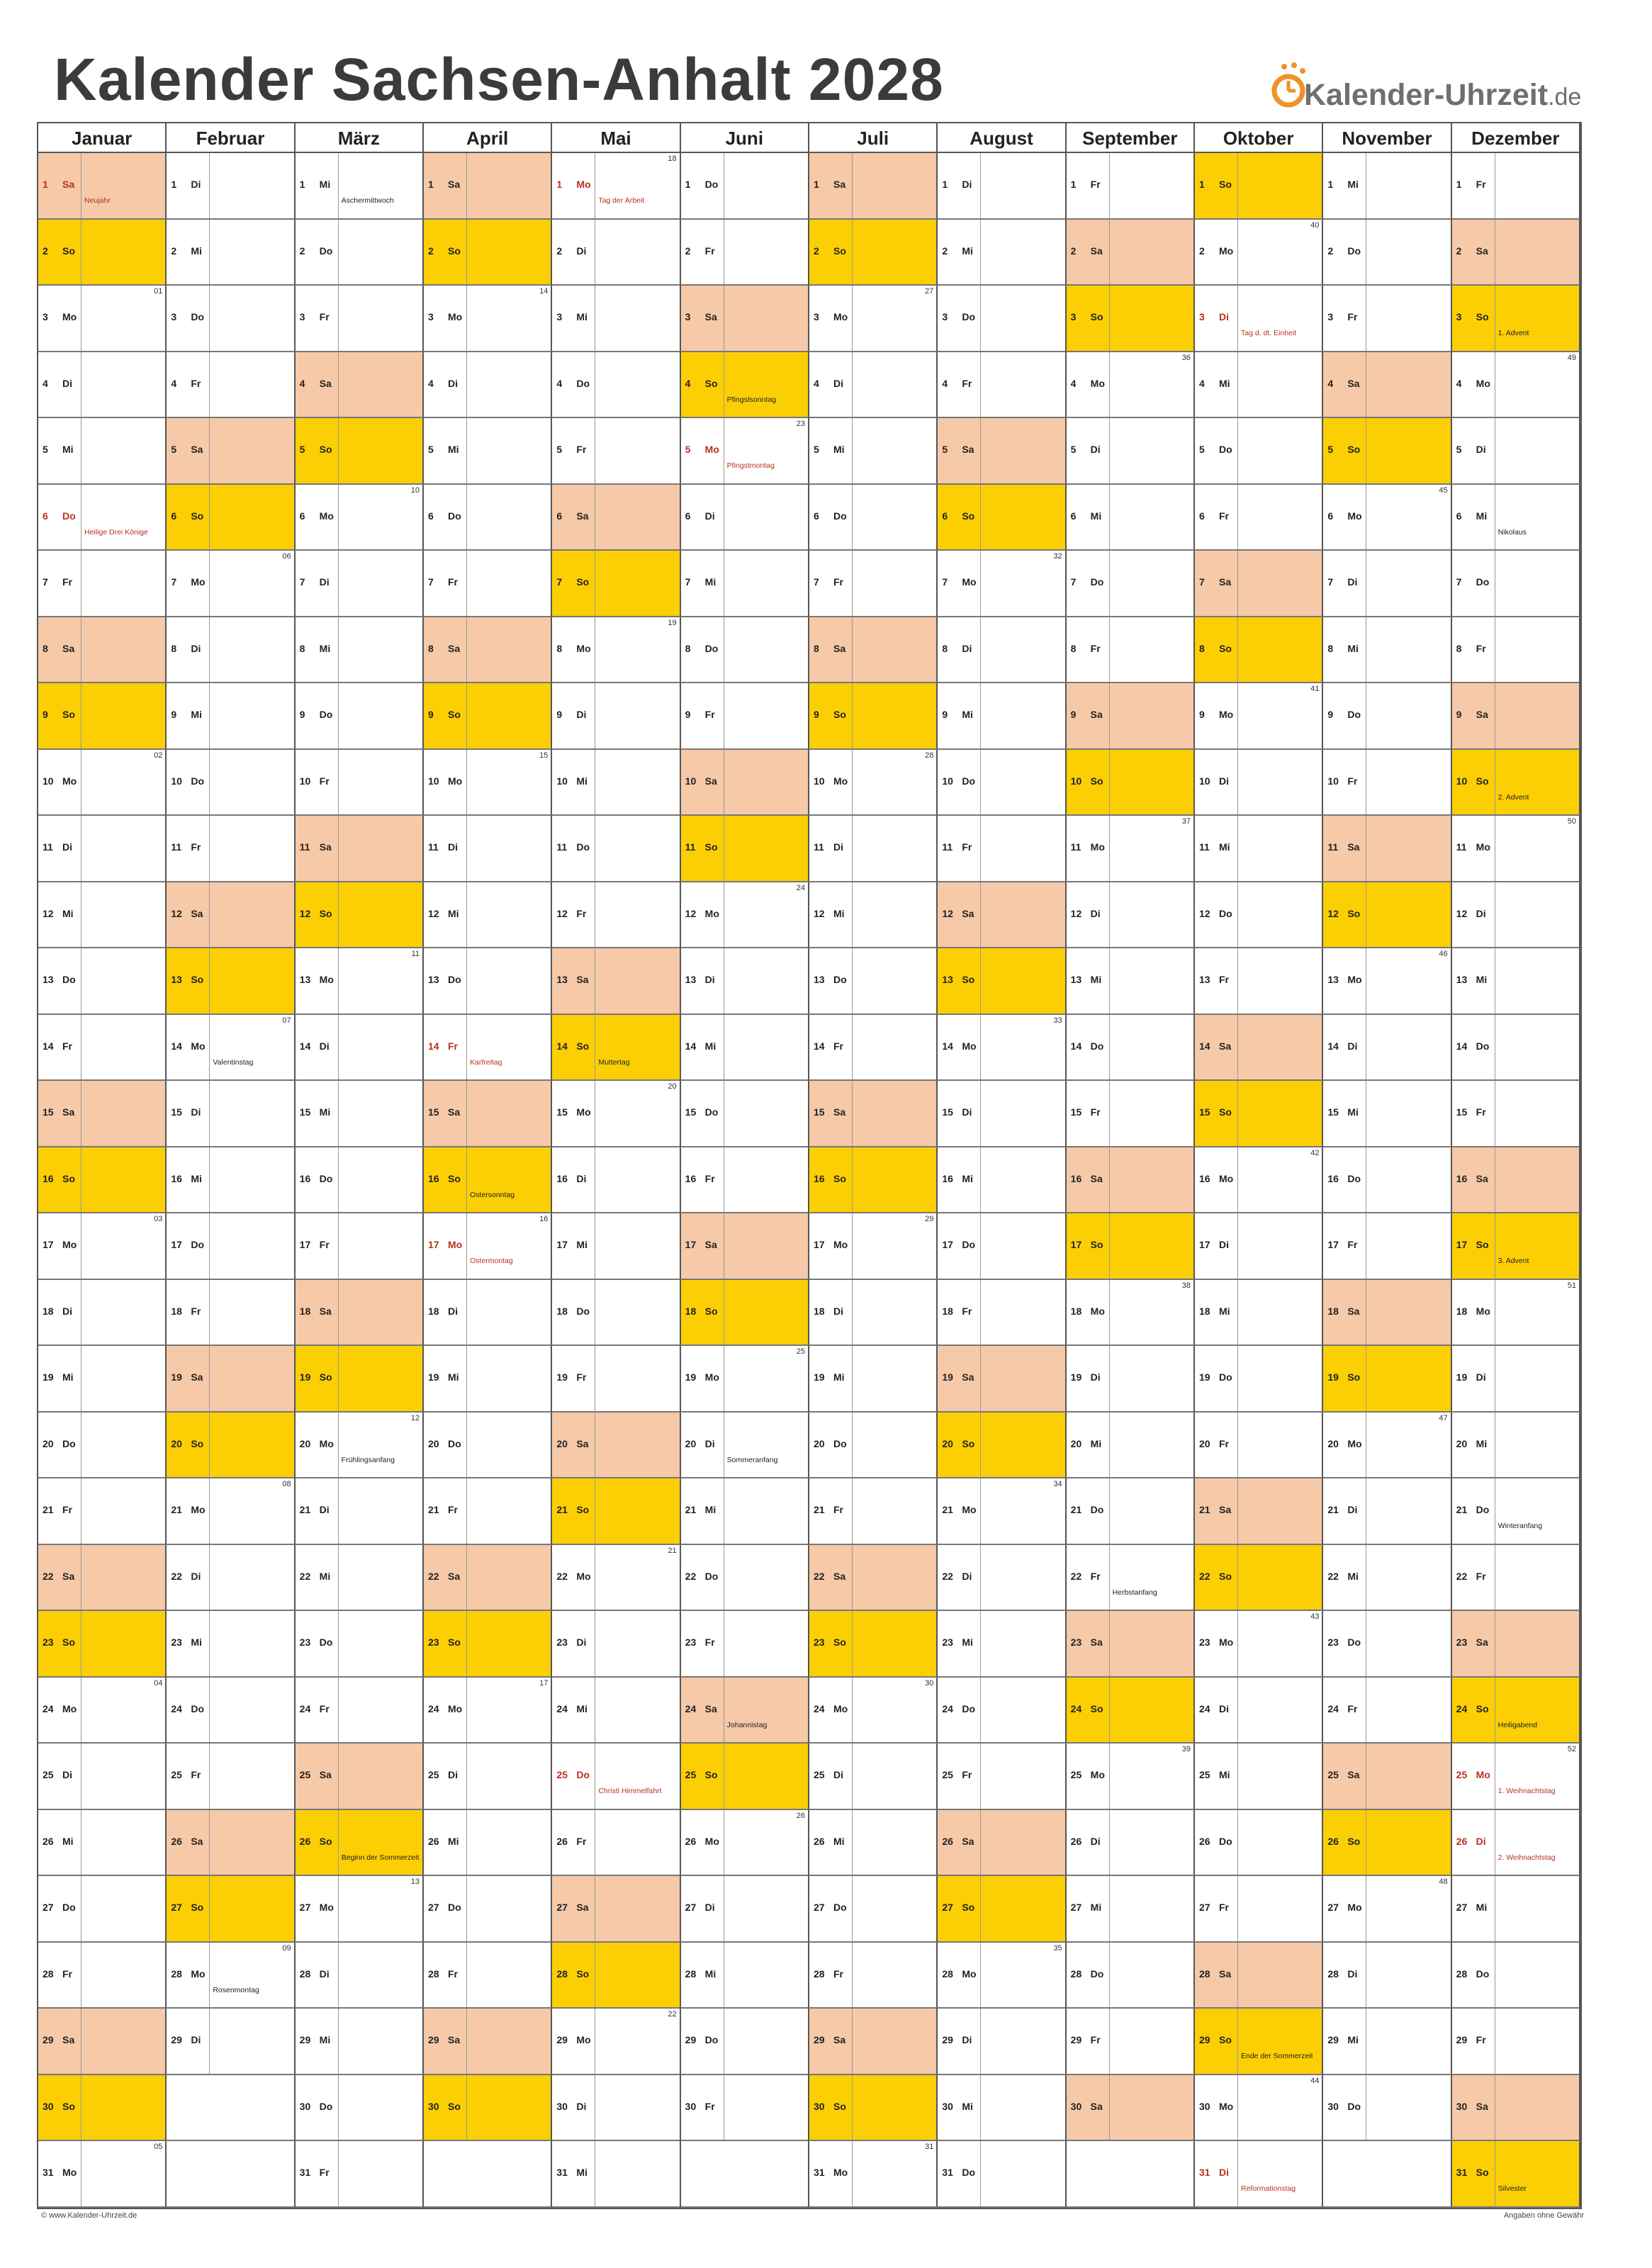 The width and height of the screenshot is (1652, 2268). I want to click on day-cell: 16 So, so click(873, 1180).